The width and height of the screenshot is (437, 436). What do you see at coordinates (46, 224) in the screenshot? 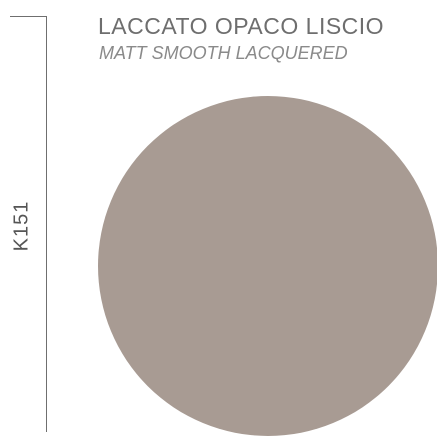
I see `bracket-vertical-line` at bounding box center [46, 224].